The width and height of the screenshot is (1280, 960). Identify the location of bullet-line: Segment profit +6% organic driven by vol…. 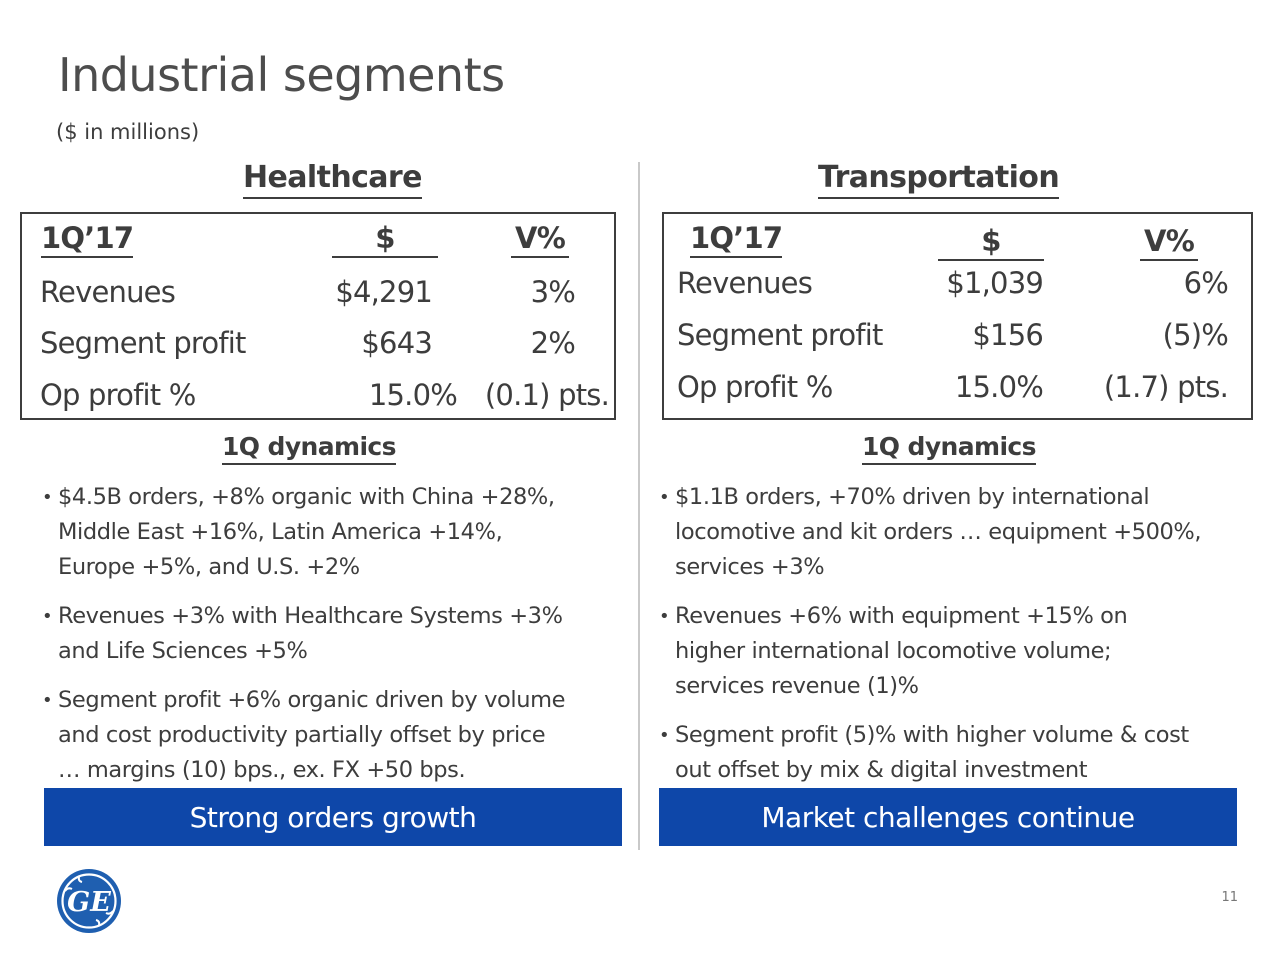
(312, 700).